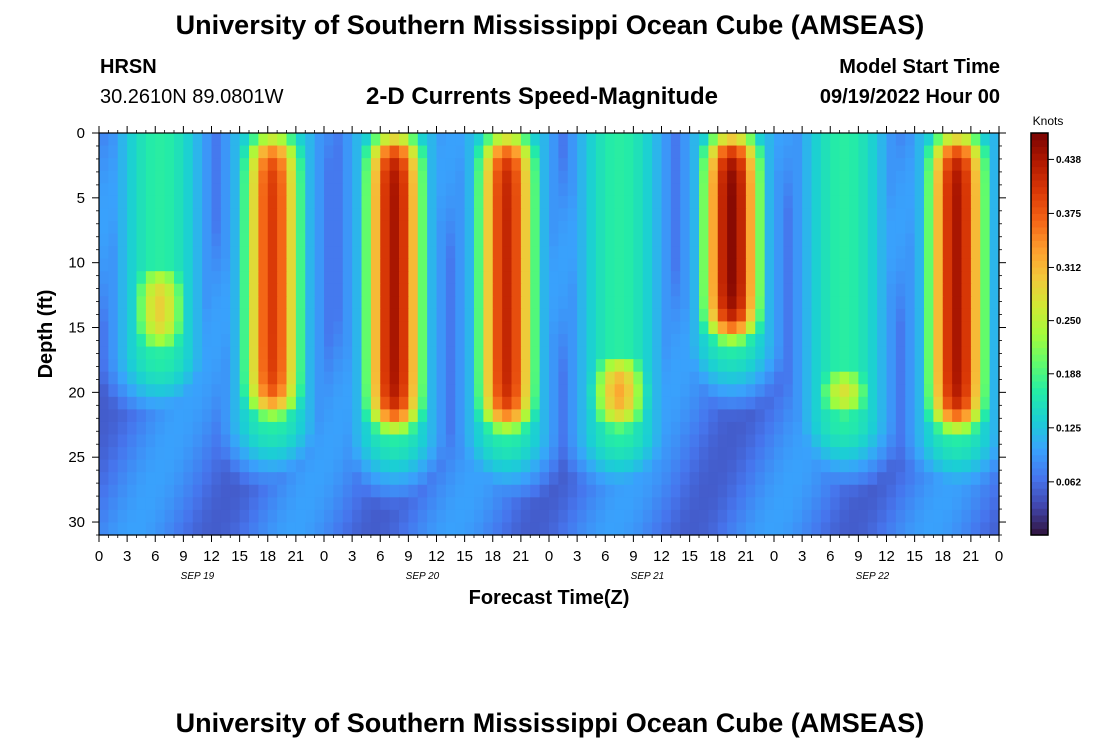  Describe the element at coordinates (423, 576) in the screenshot. I see `date-label: SEP 20` at that location.